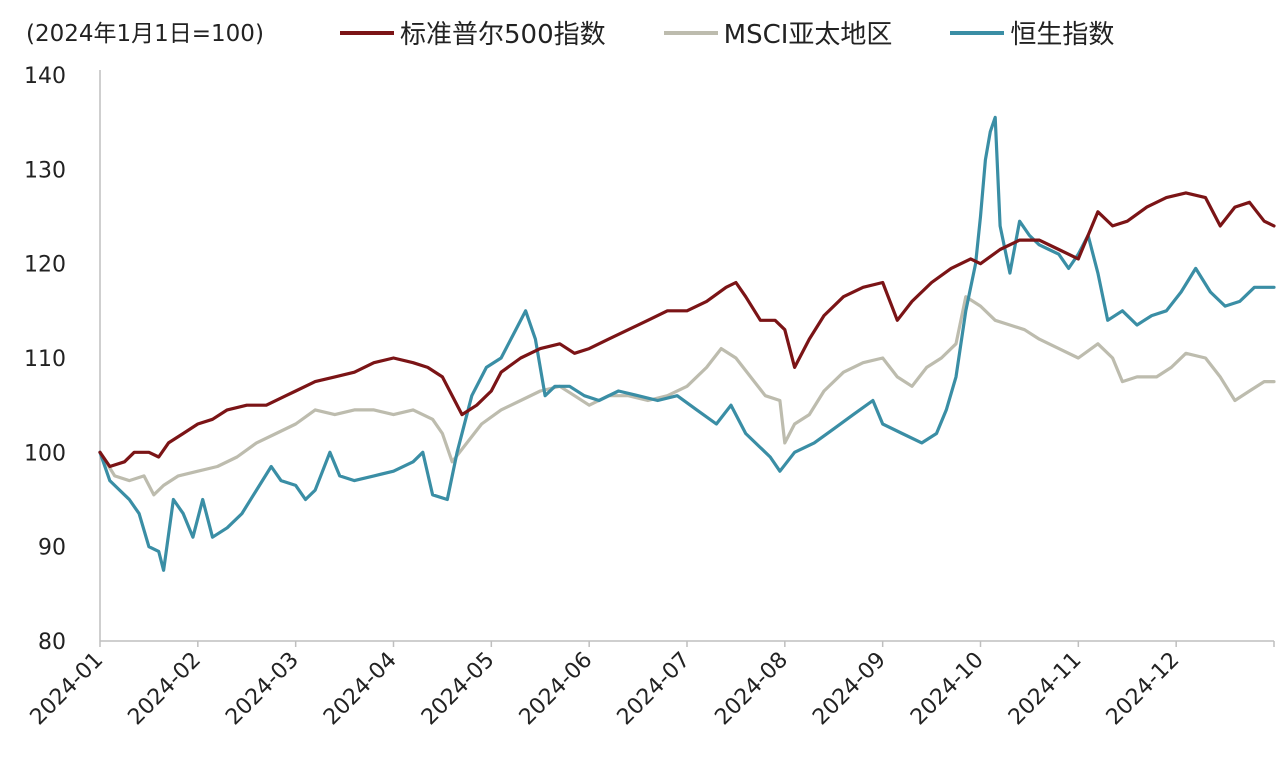 Image resolution: width=1284 pixels, height=765 pixels. What do you see at coordinates (164, 689) in the screenshot?
I see `x-tick-label: 2024-02` at bounding box center [164, 689].